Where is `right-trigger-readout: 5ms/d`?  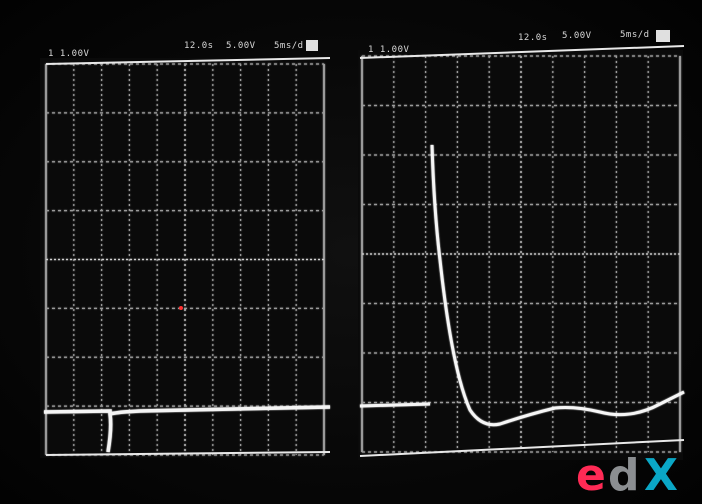 right-trigger-readout: 5ms/d is located at coordinates (635, 35).